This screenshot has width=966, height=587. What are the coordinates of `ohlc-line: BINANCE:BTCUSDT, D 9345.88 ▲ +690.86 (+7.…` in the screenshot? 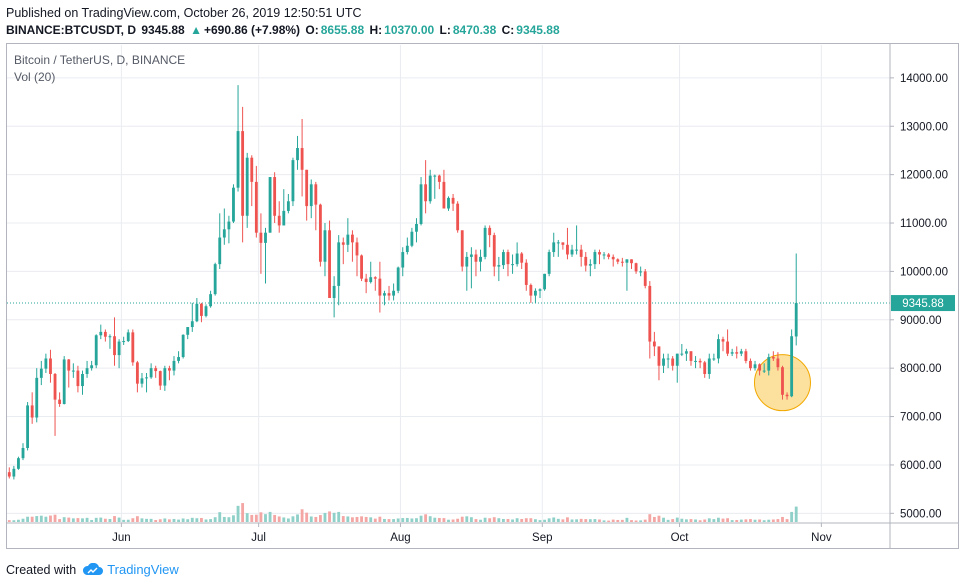 It's located at (284, 30).